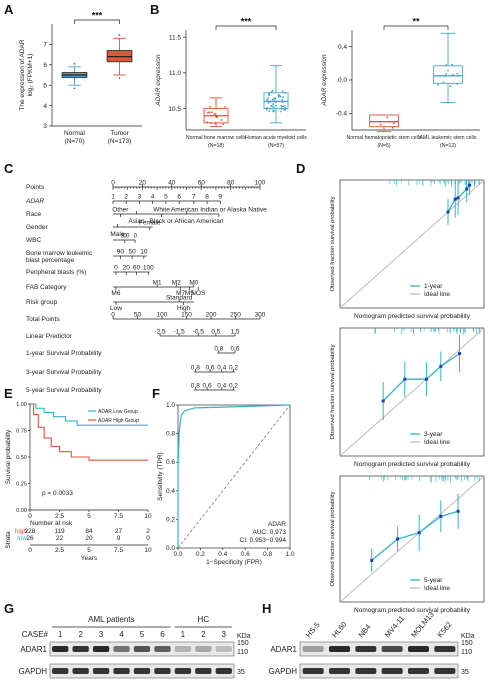 The image size is (490, 685). I want to click on risk-x-tick: 5, so click(89, 550).